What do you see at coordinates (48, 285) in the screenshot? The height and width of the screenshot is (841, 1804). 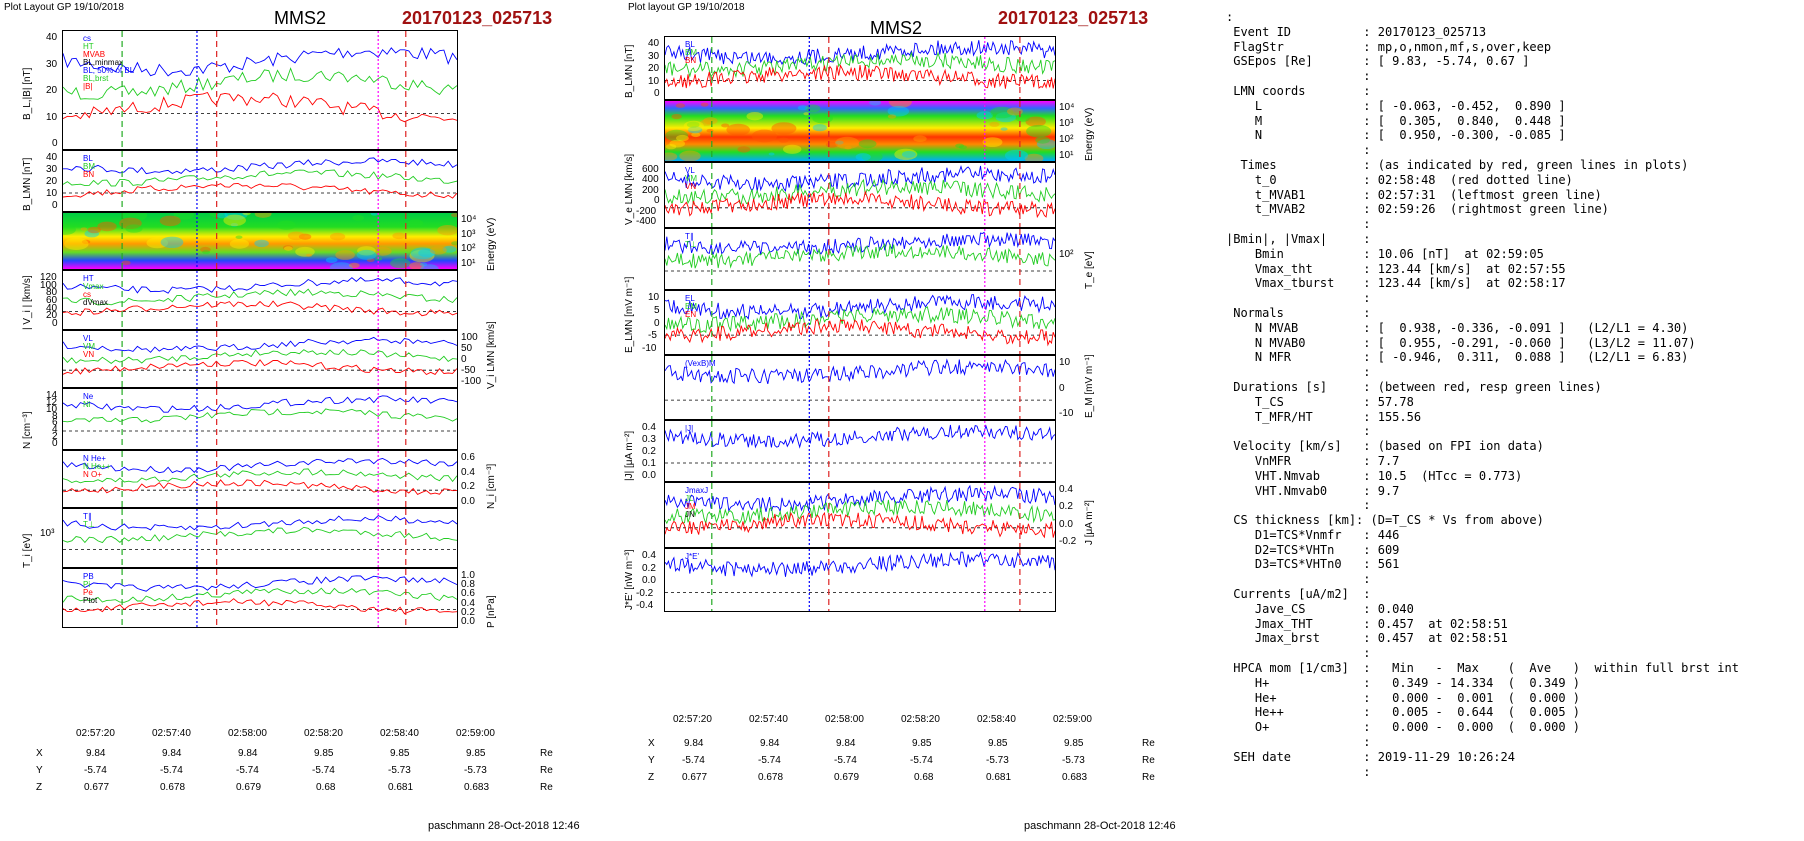 I see `y-tick-label: 100` at bounding box center [48, 285].